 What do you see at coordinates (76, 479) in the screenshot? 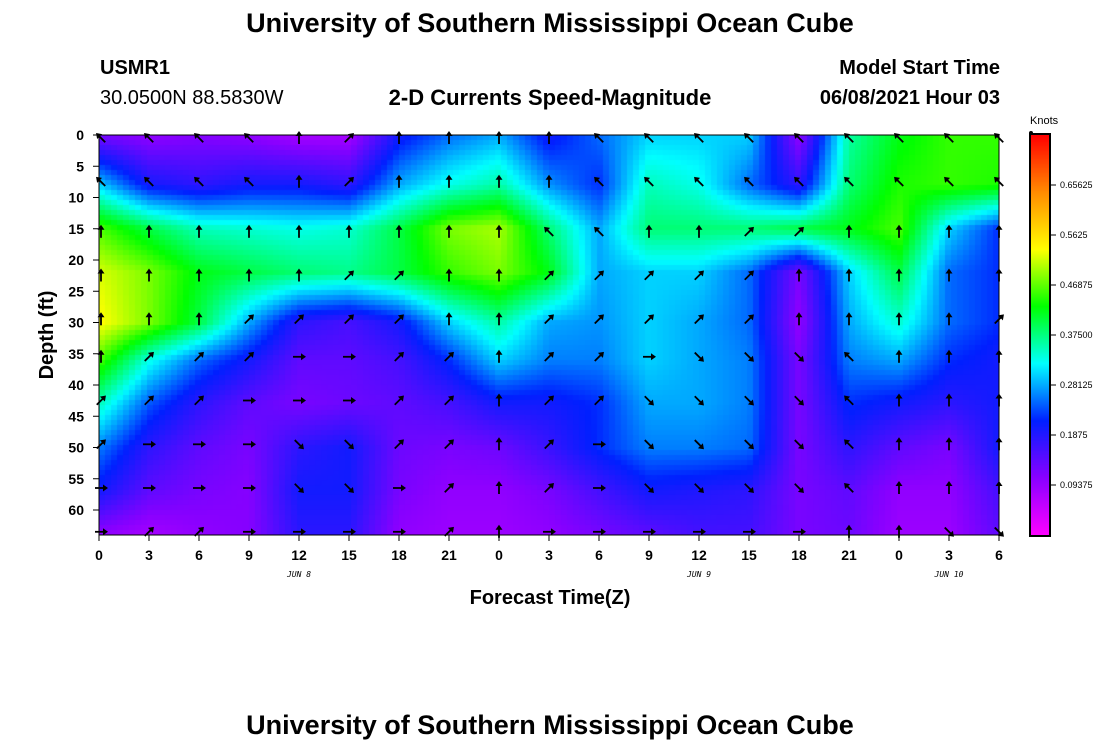
I see `y-tick-label: 55` at bounding box center [76, 479].